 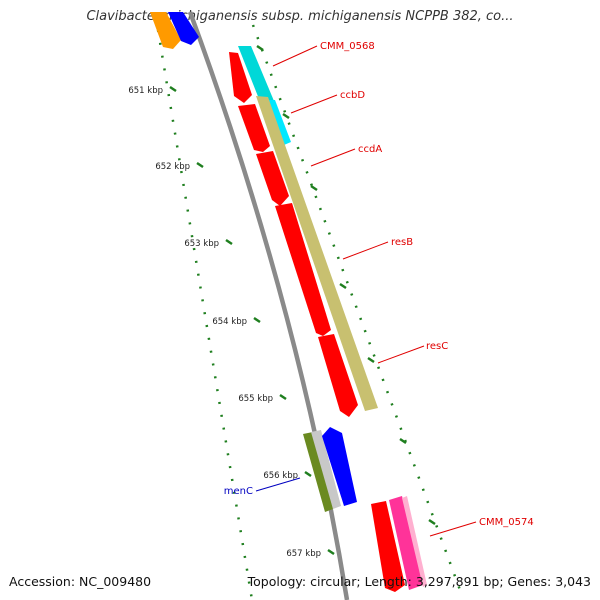 What do you see at coordinates (506, 522) in the screenshot?
I see `gene-label: CMM_0574` at bounding box center [506, 522].